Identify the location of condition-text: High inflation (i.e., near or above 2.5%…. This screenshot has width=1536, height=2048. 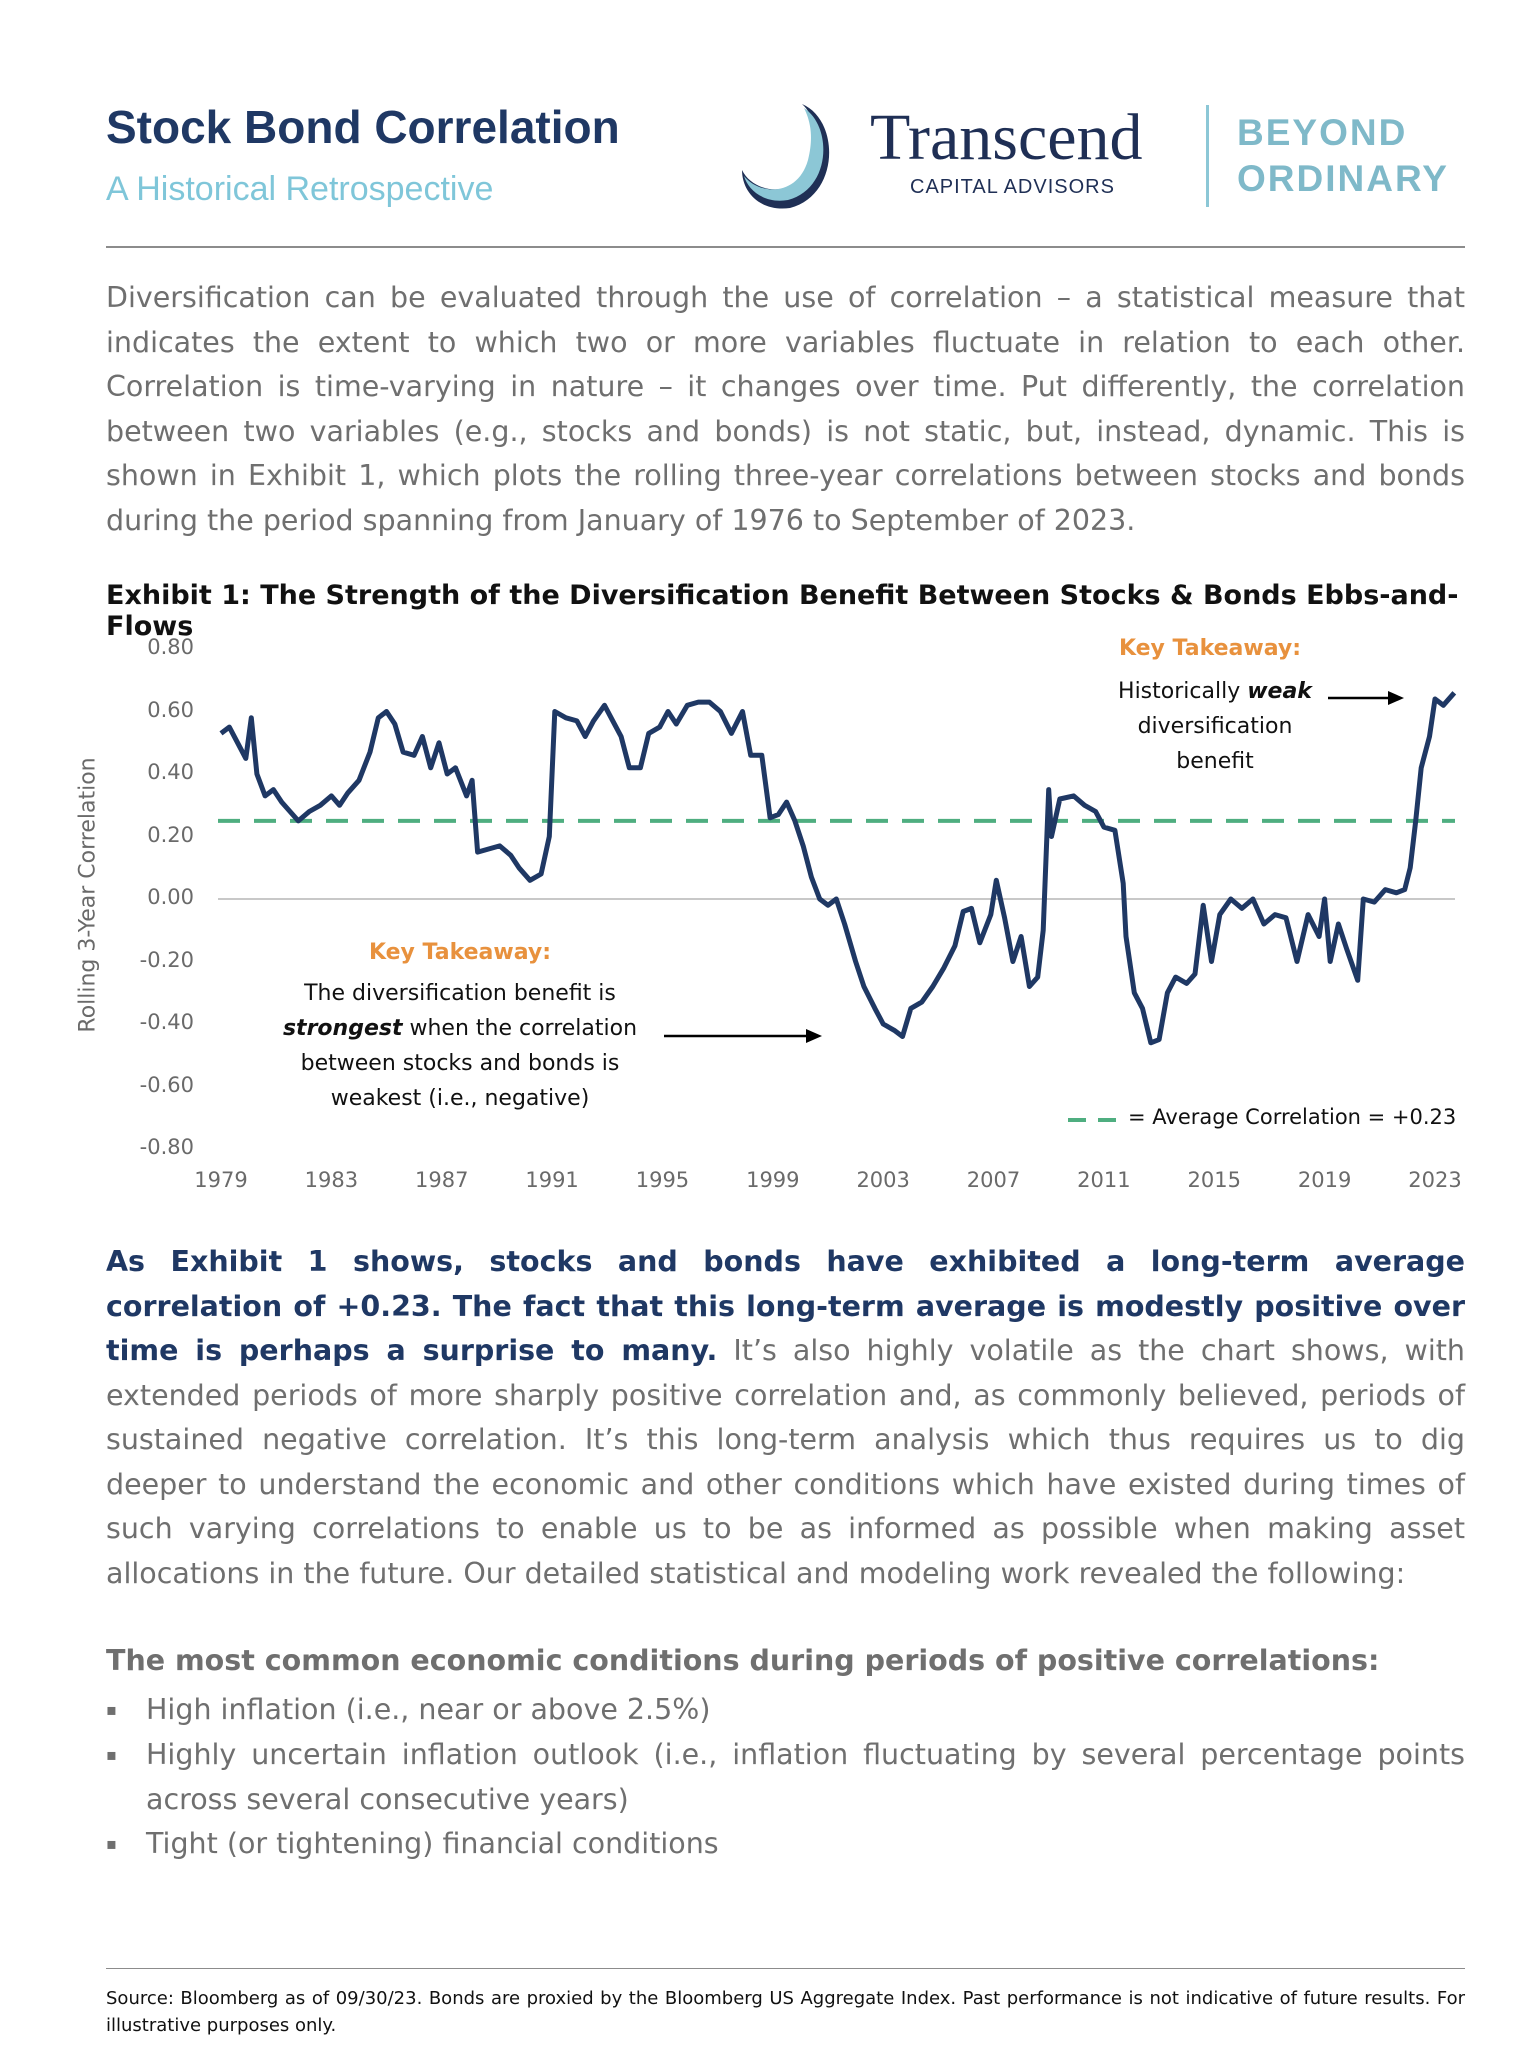
(428, 1709).